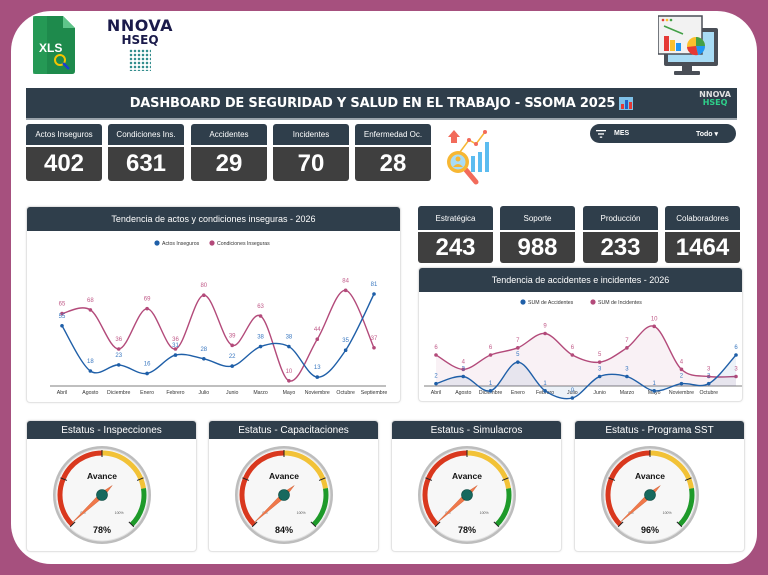  Describe the element at coordinates (702, 218) in the screenshot. I see `kpi-label: Colaboradores` at that location.